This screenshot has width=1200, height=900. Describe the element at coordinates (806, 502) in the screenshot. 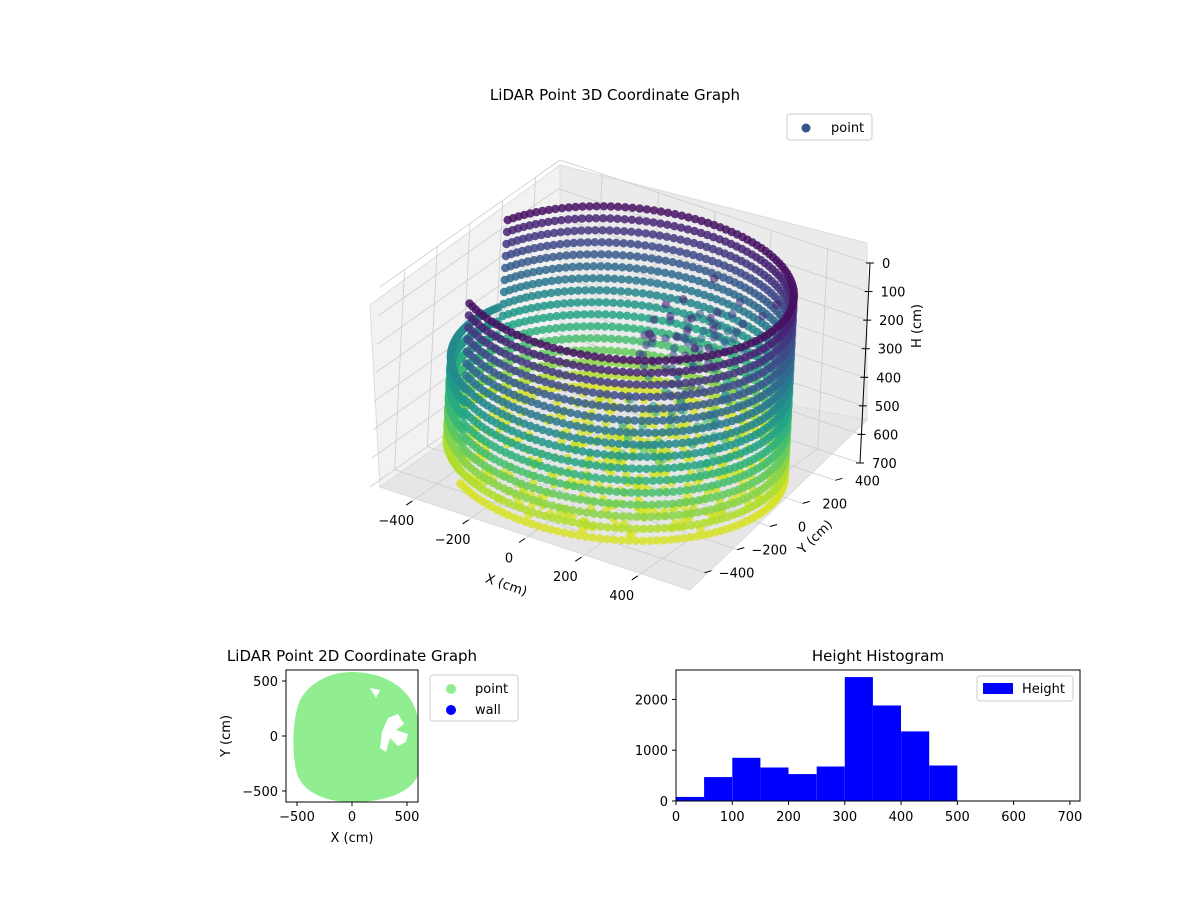

I see `y-tick-3d` at that location.